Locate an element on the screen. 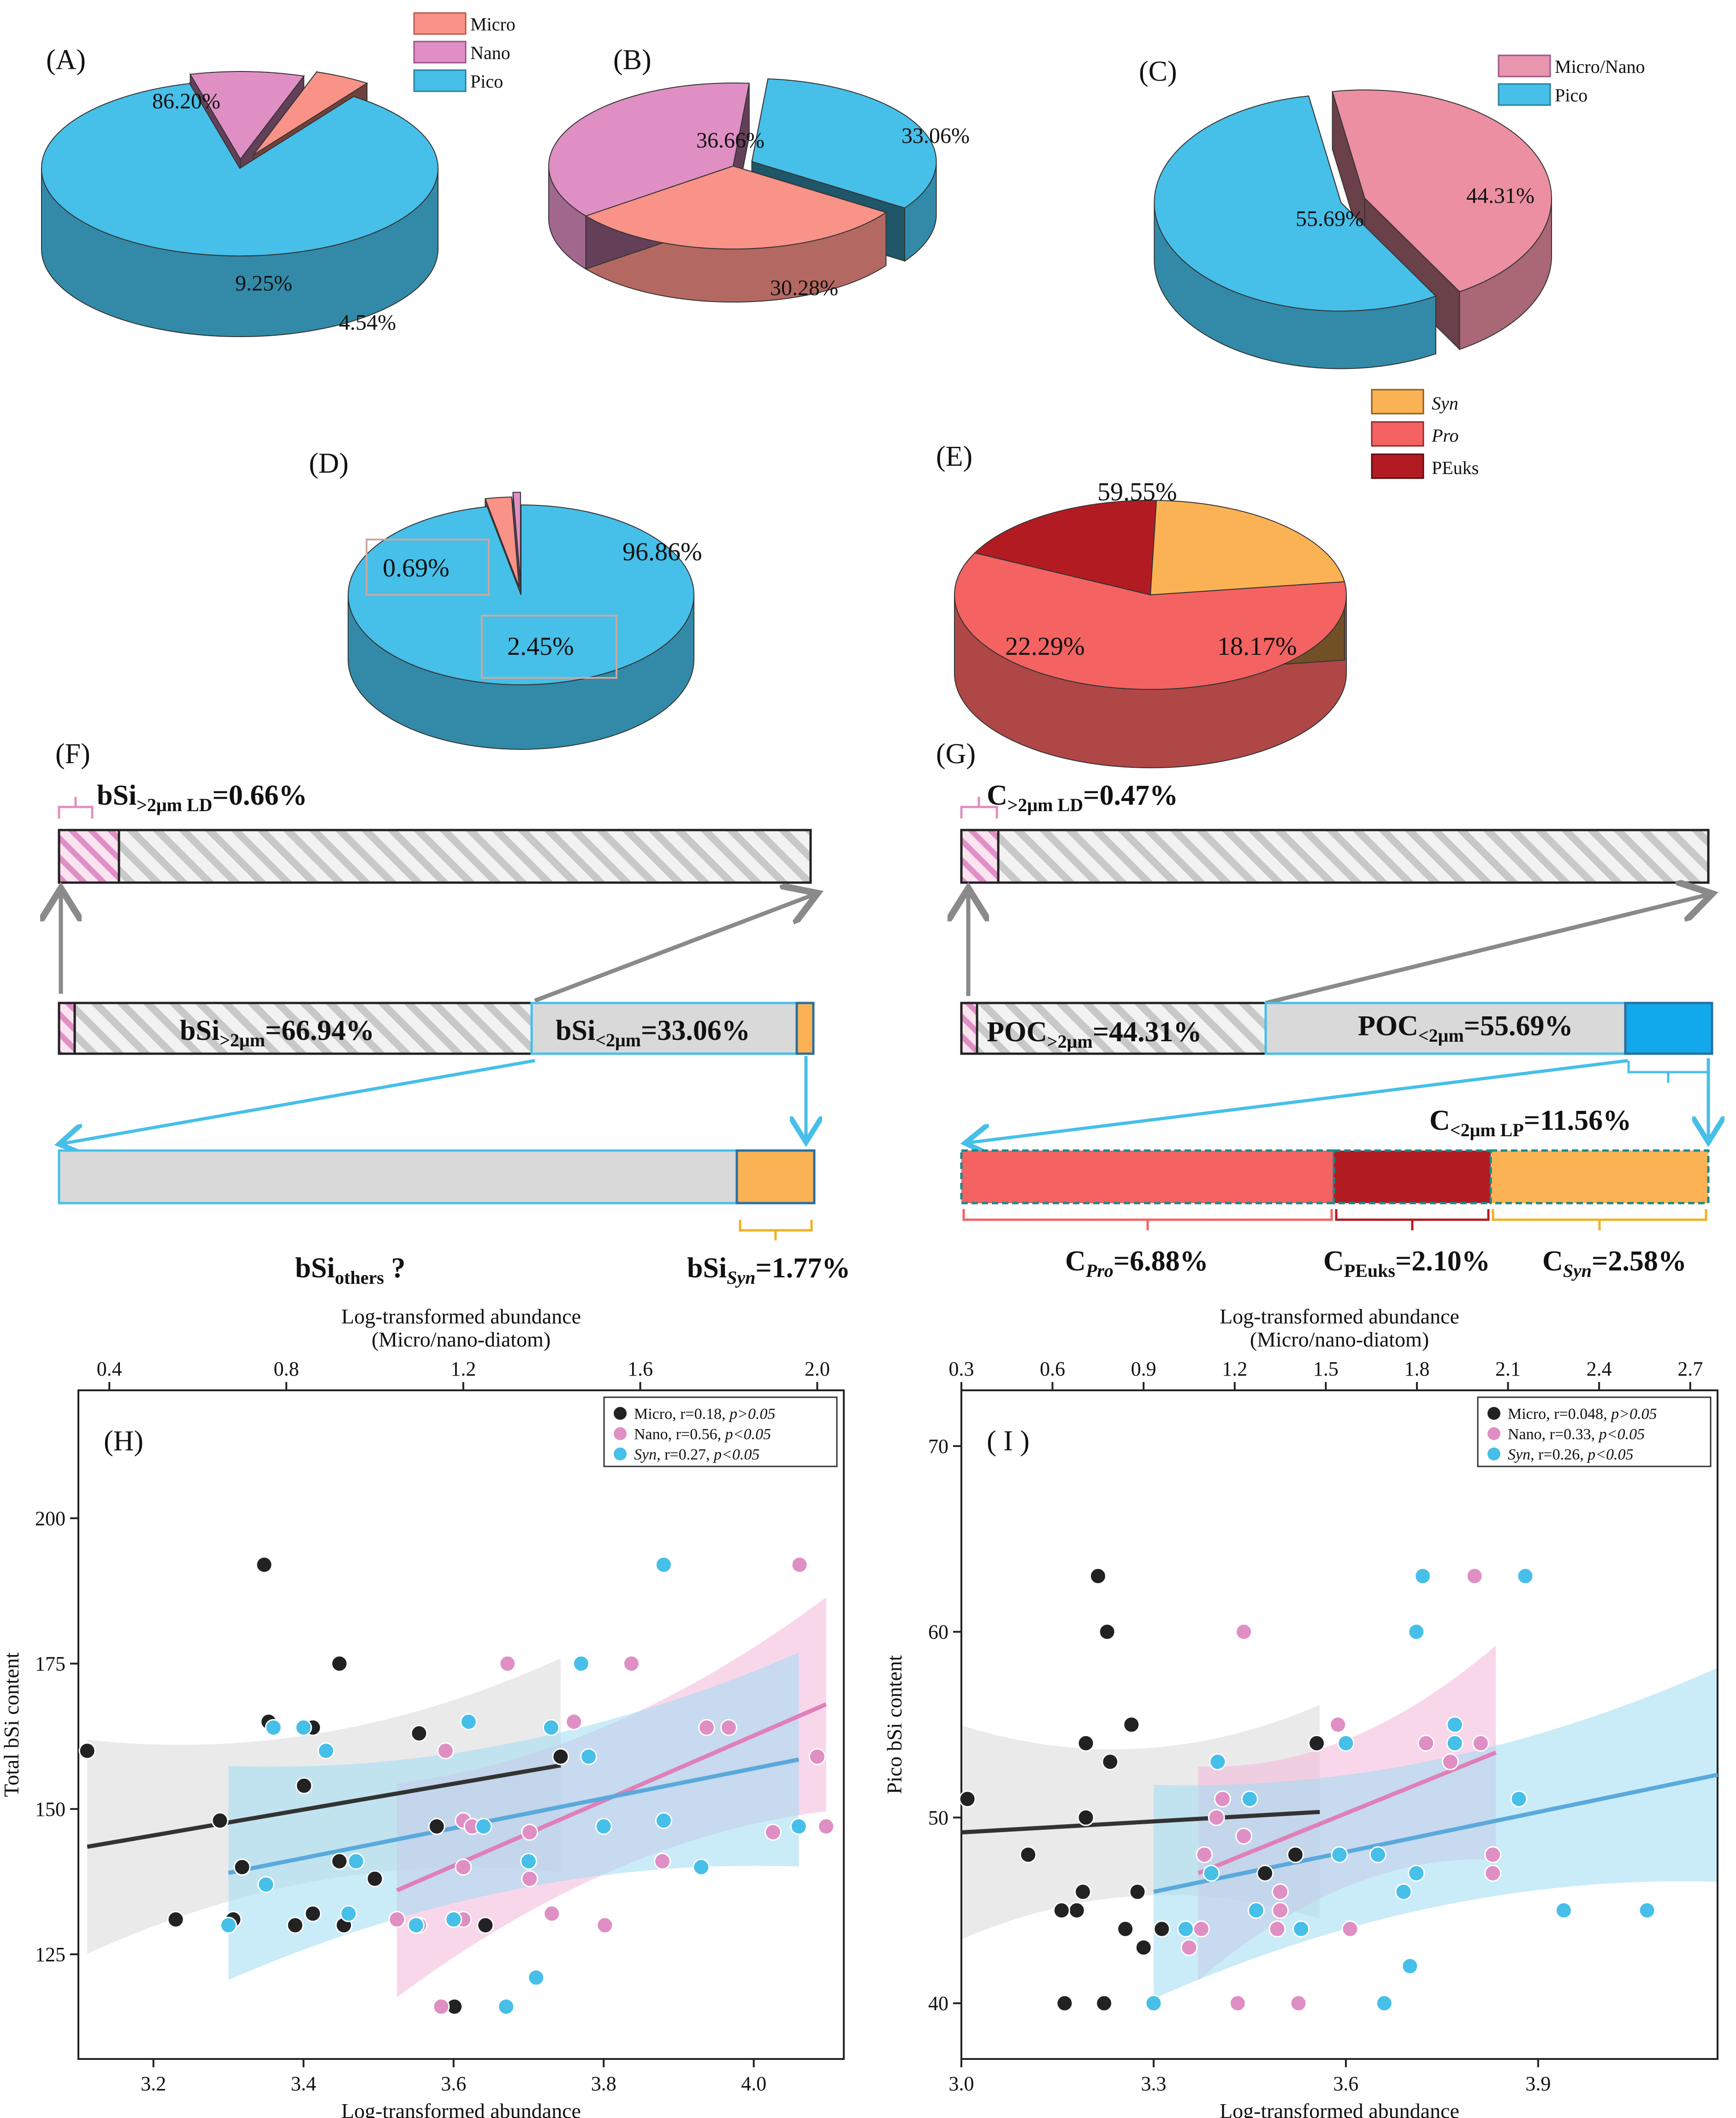  bar-g-lt2um is located at coordinates (1445, 1028).